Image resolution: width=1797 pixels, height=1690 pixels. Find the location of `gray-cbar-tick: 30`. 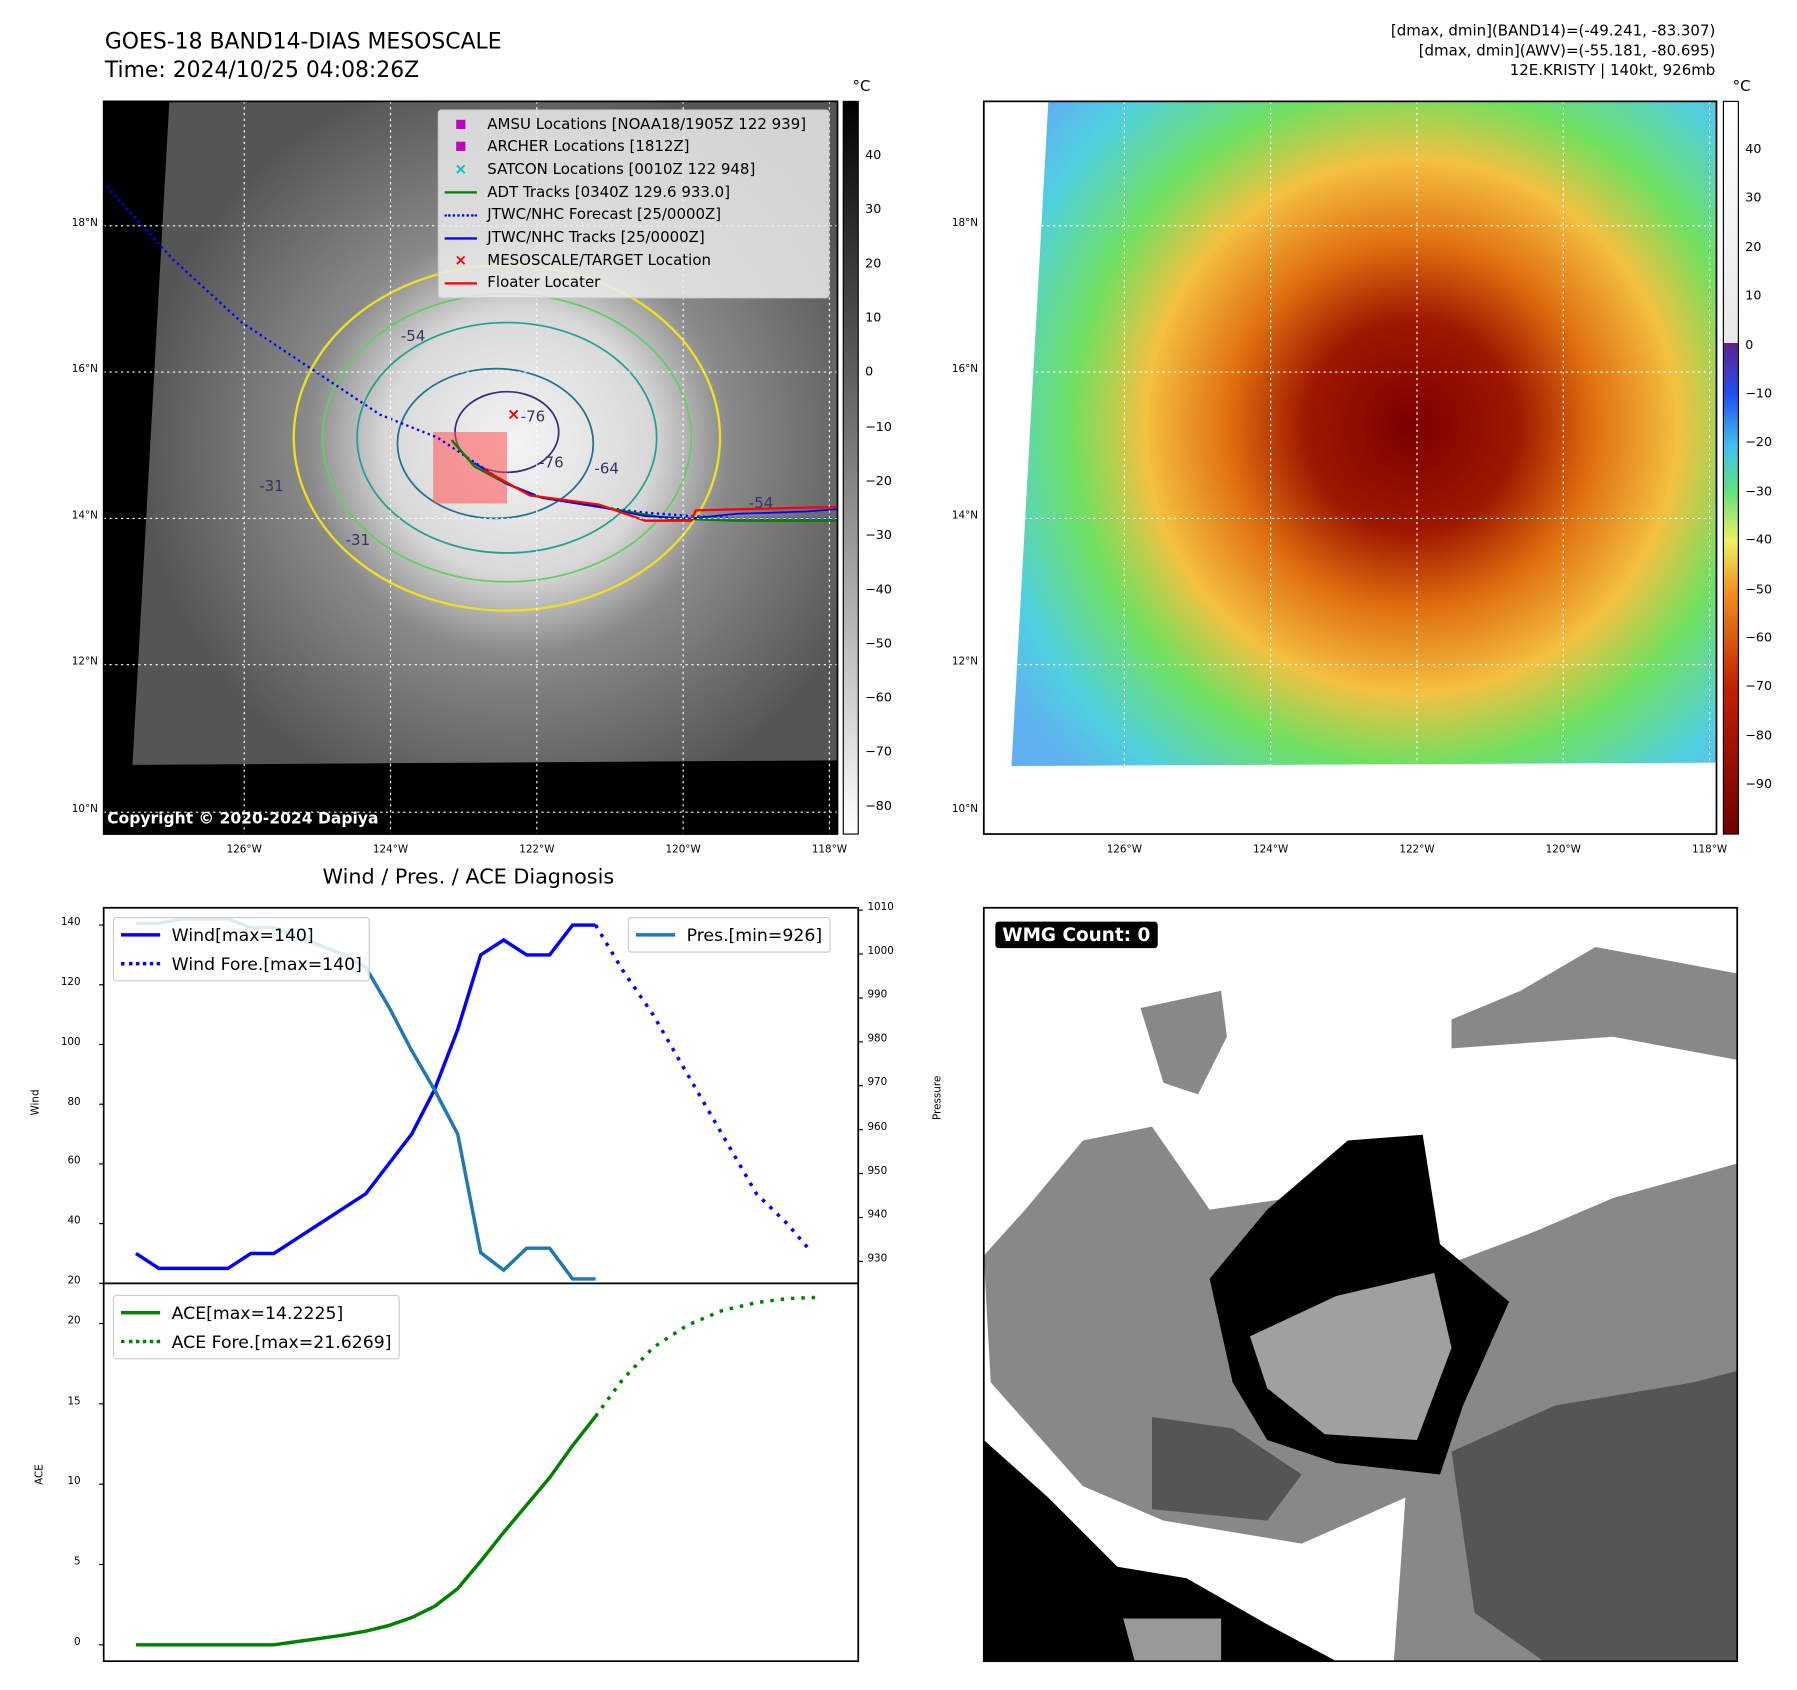

gray-cbar-tick: 30 is located at coordinates (873, 209).